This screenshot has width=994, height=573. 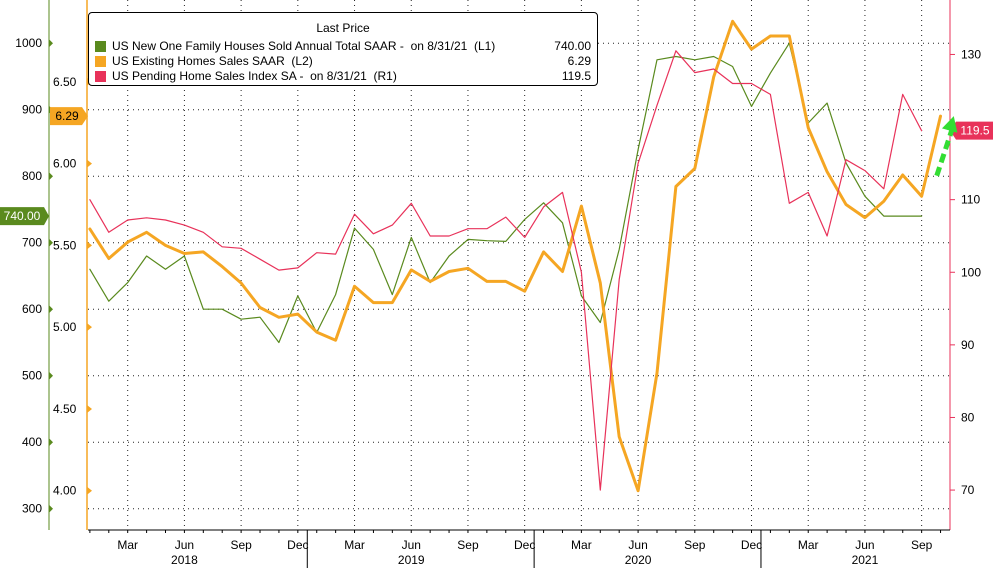 I want to click on legend-value: 119.5, so click(x=576, y=76).